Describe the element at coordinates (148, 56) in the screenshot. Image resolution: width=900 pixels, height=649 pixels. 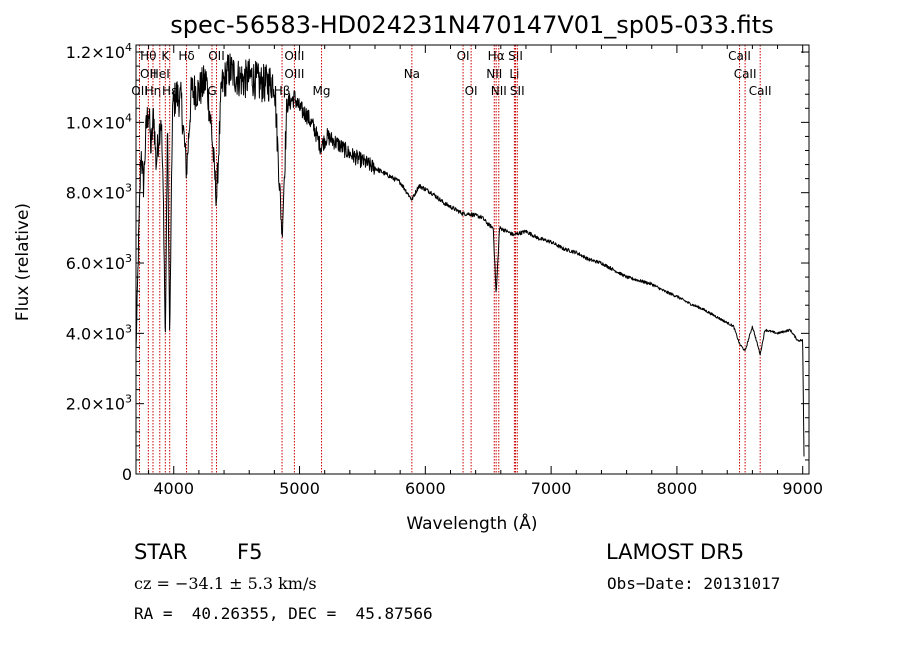
I see `line-label: Hθ` at that location.